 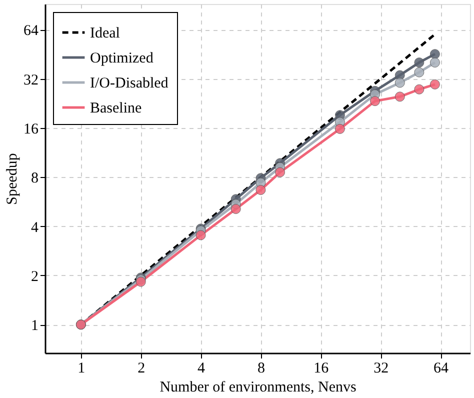 What do you see at coordinates (105, 34) in the screenshot?
I see `legend-label: Ideal` at bounding box center [105, 34].